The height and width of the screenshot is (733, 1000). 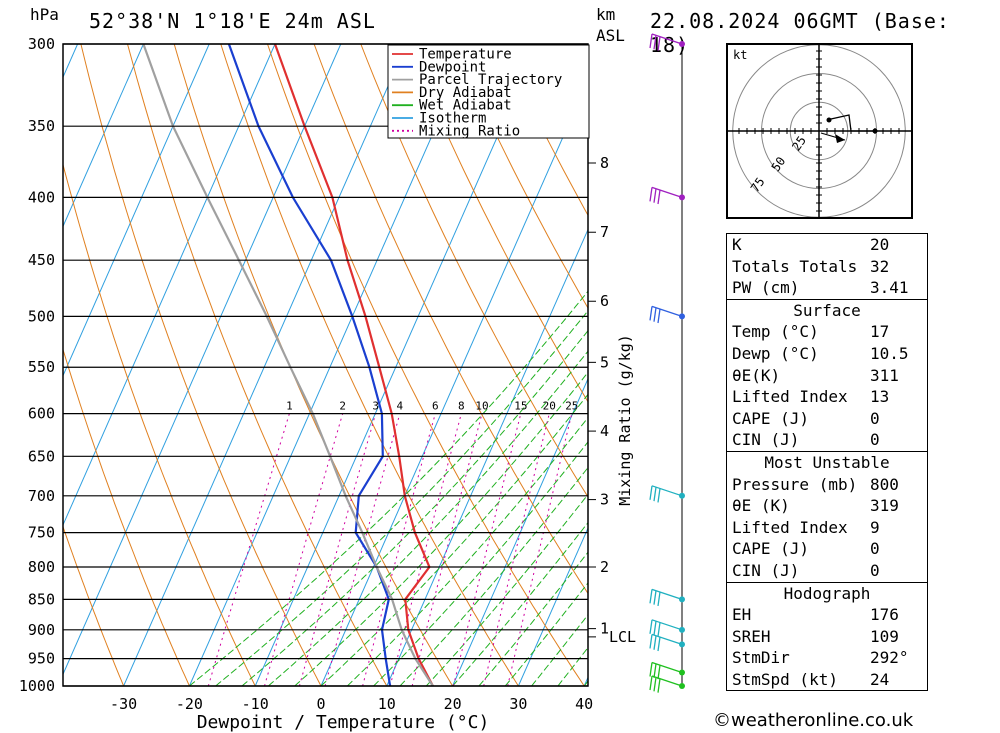 What do you see at coordinates (584, 704) in the screenshot?
I see `x-tick-label: 40` at bounding box center [584, 704].